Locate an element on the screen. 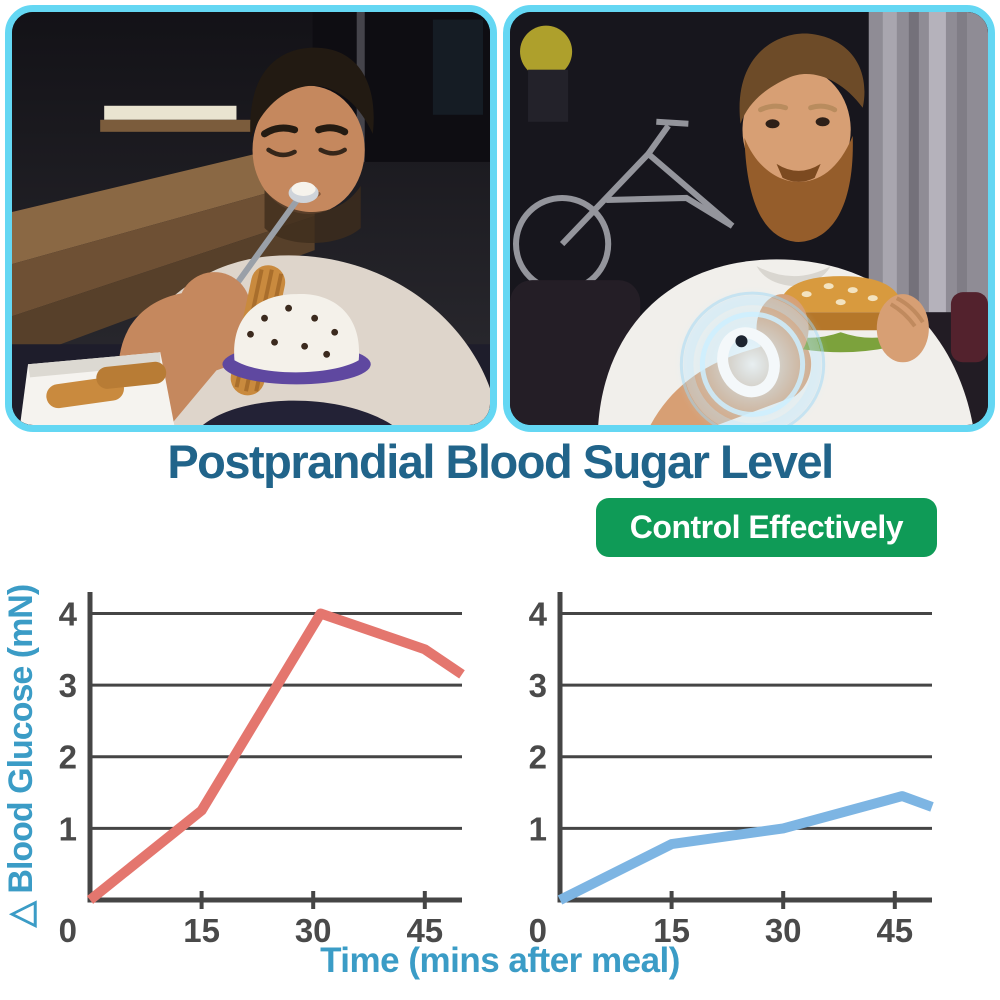 Image resolution: width=1000 pixels, height=1000 pixels. dark-clothing is located at coordinates (297, 412).